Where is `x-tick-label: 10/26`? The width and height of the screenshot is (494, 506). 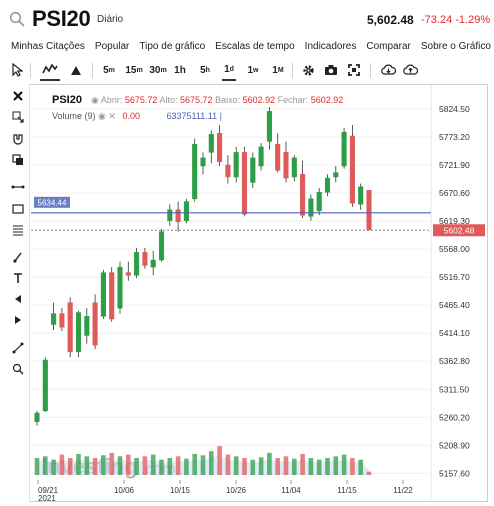 x-tick-label: 10/26 is located at coordinates (236, 490).